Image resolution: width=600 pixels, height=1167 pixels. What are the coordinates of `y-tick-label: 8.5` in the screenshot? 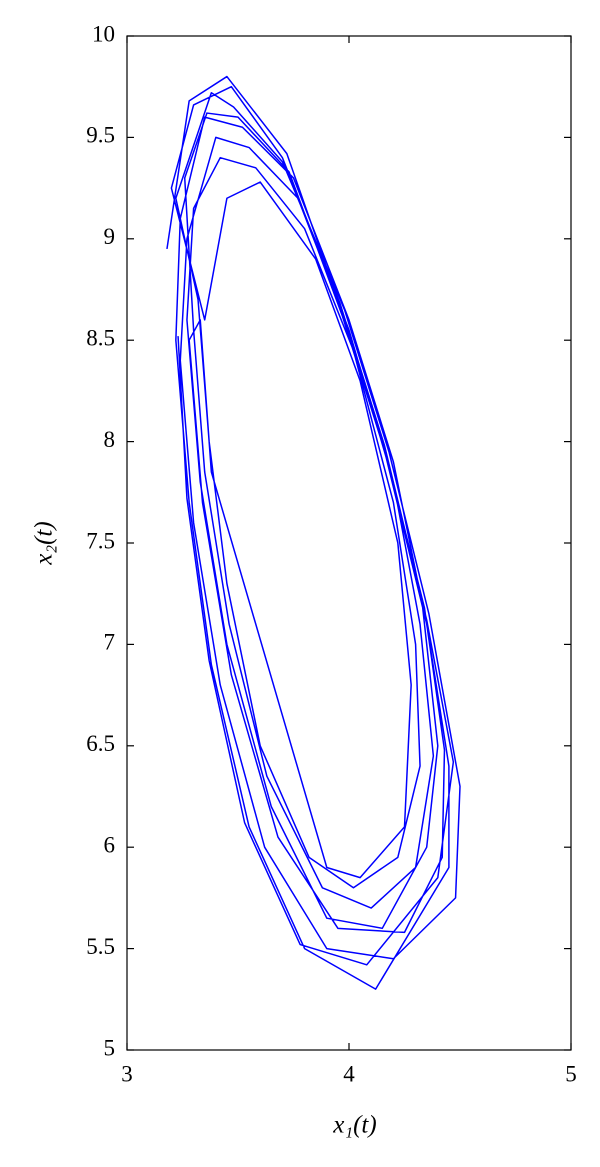 It's located at (100, 337).